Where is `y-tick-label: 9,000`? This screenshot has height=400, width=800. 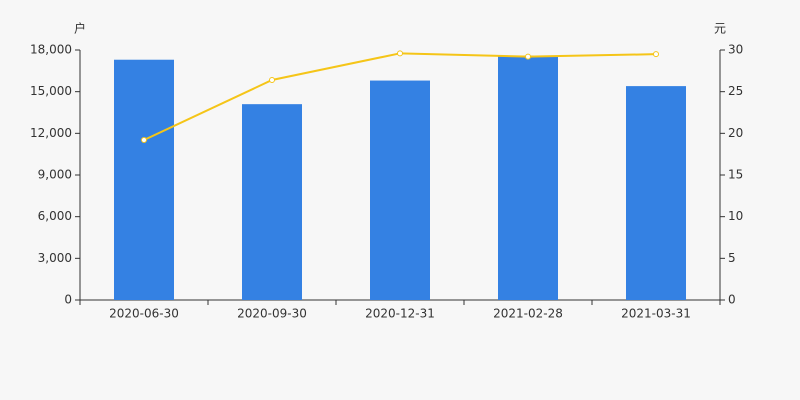
y-tick-label: 9,000 is located at coordinates (55, 175).